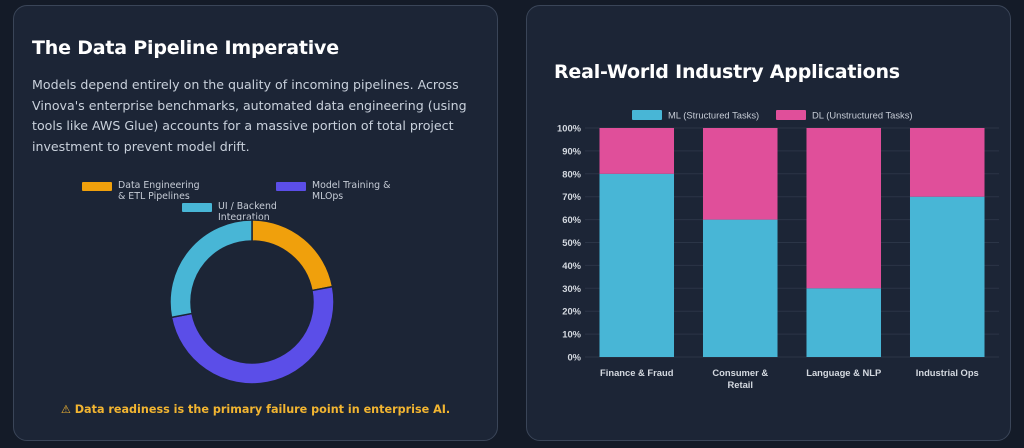  What do you see at coordinates (571, 173) in the screenshot?
I see `y-tick-label: 80%` at bounding box center [571, 173].